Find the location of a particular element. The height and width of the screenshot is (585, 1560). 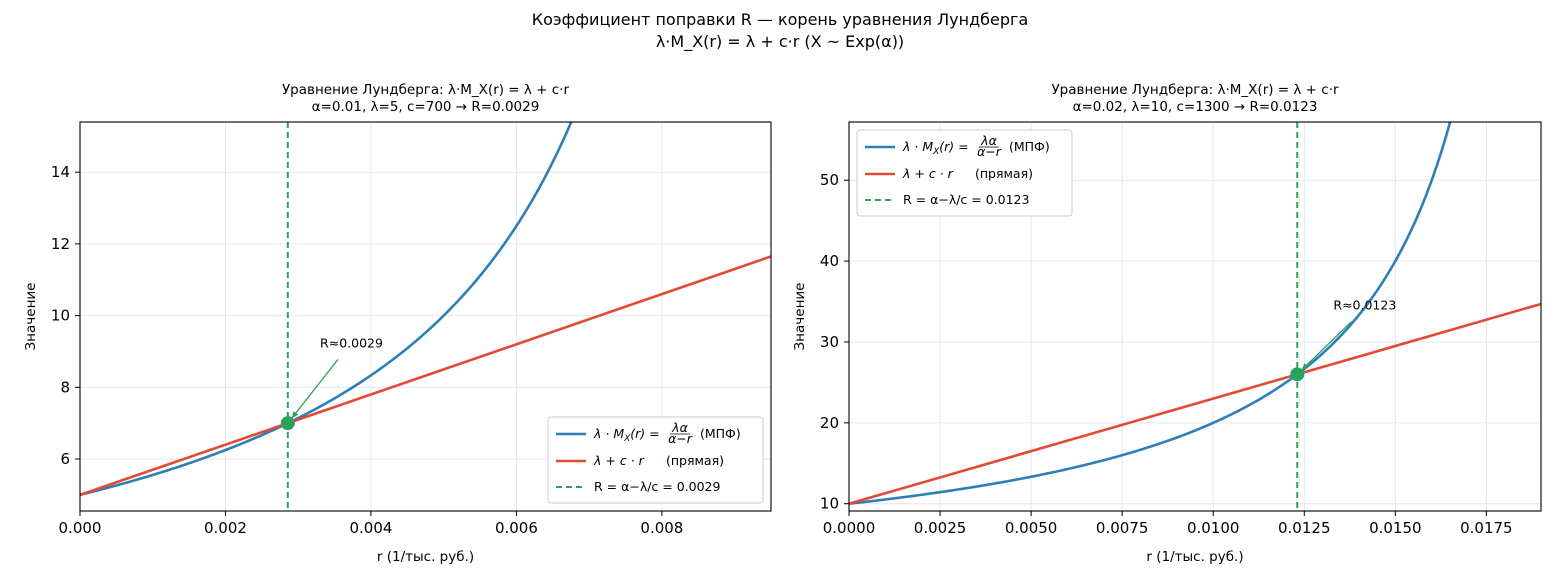

annotation-text: R≈0.0123 is located at coordinates (1364, 305).